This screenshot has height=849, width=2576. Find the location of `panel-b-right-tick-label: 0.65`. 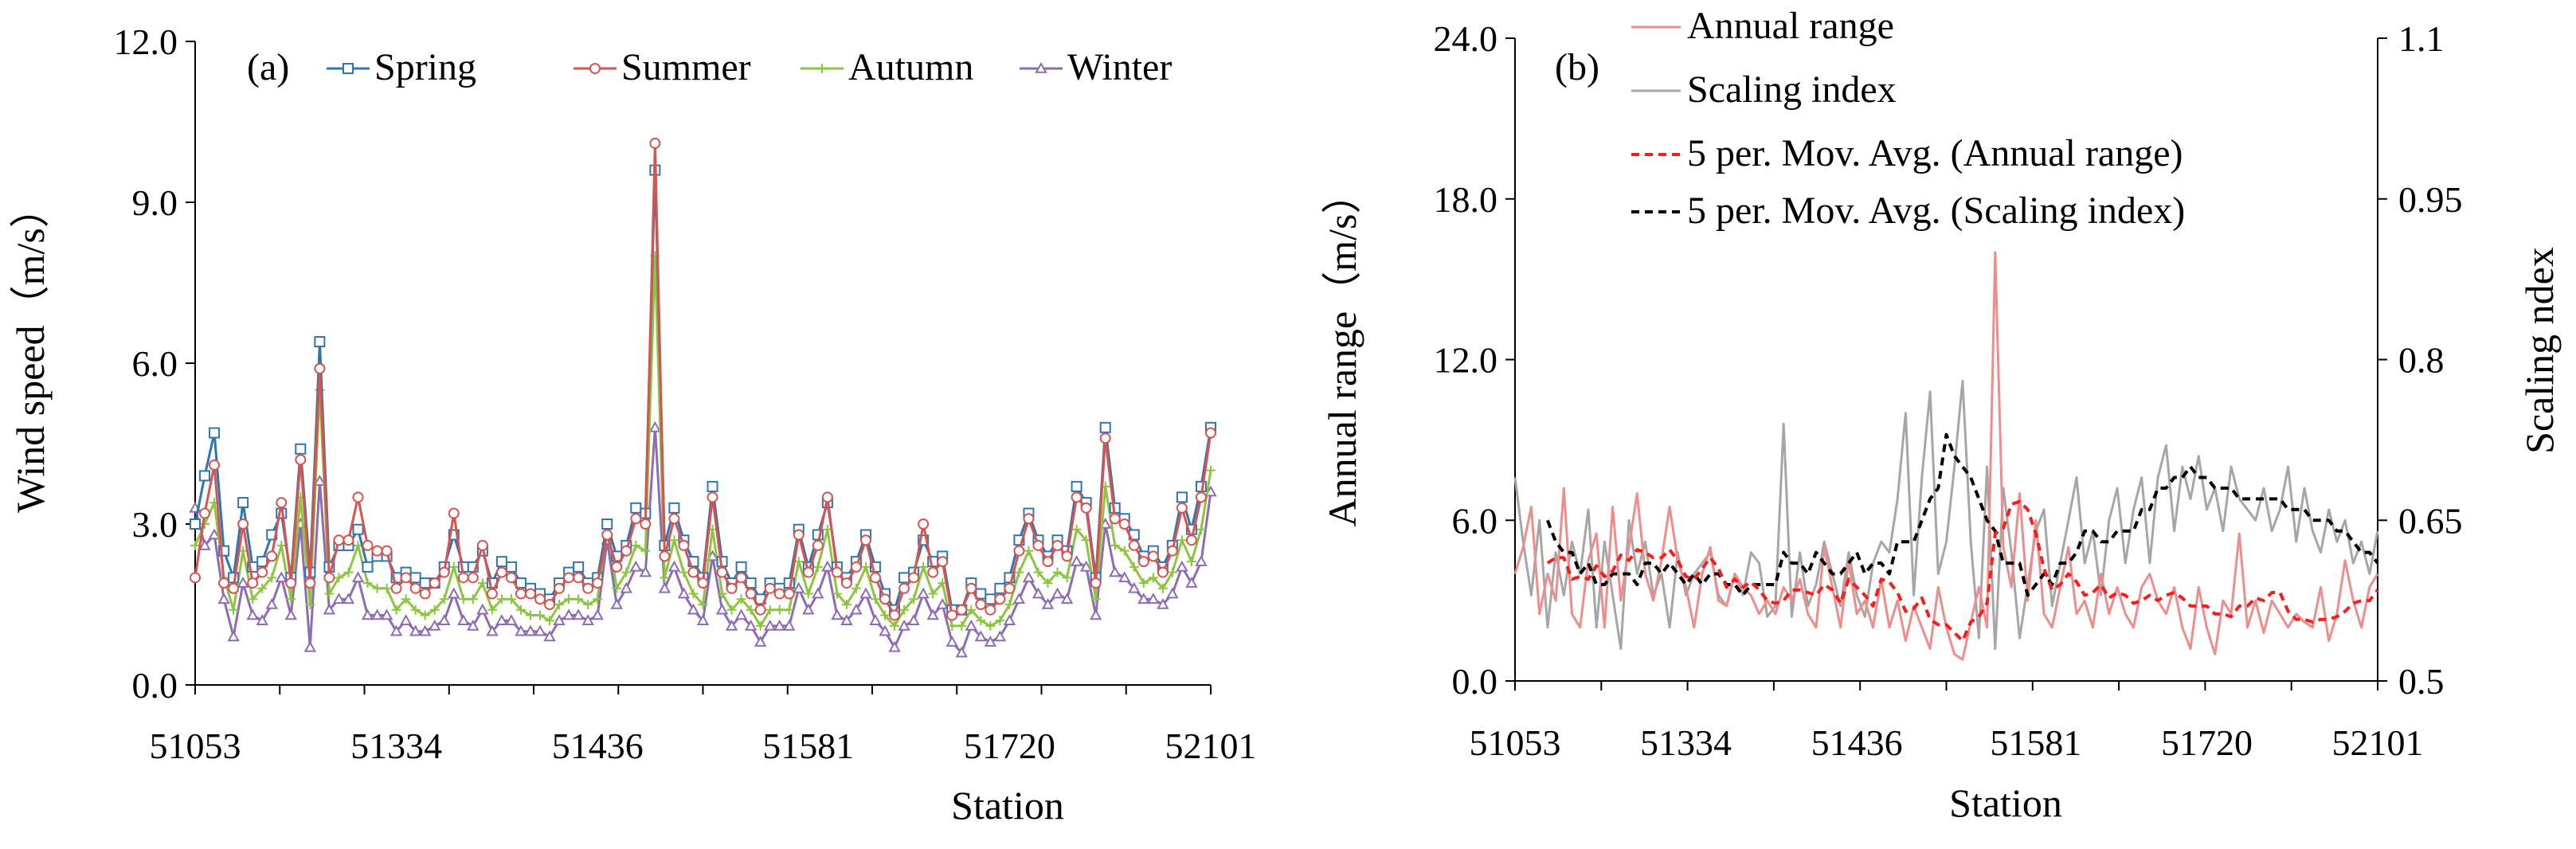

panel-b-right-tick-label: 0.65 is located at coordinates (2430, 521).